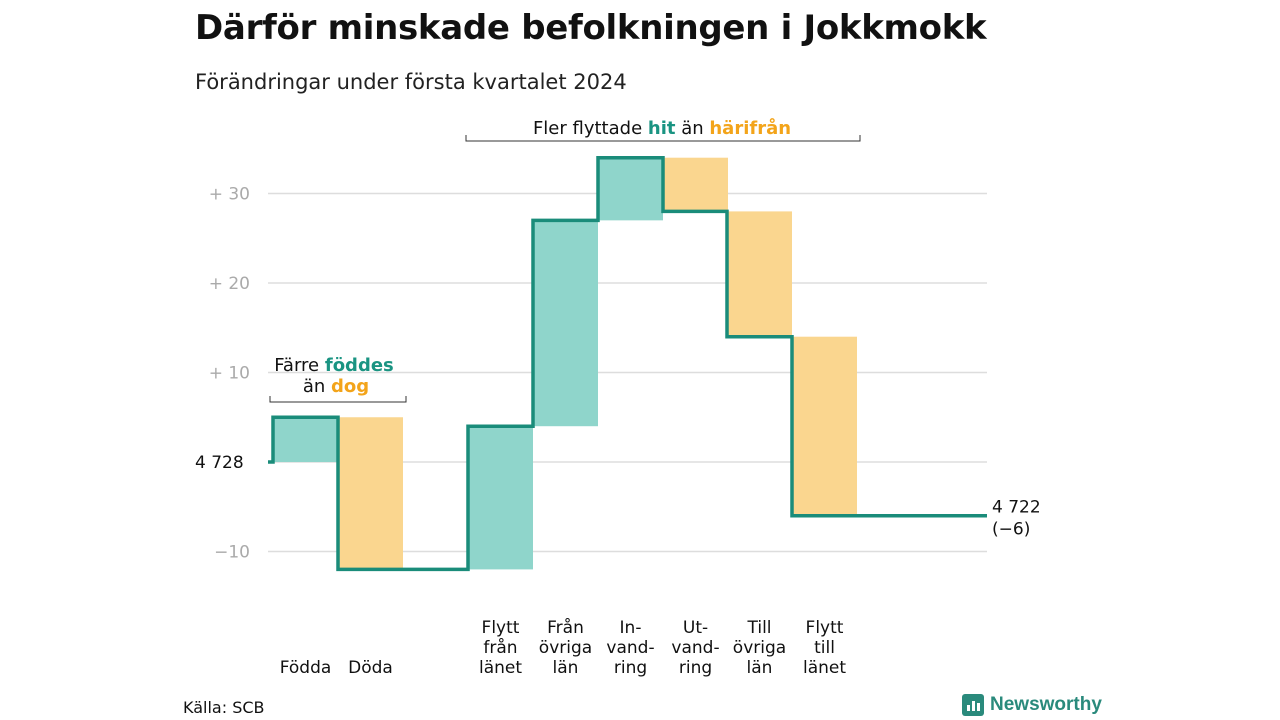 This screenshot has width=1280, height=720. What do you see at coordinates (1046, 704) in the screenshot?
I see `brand-name: Newsworthy` at bounding box center [1046, 704].